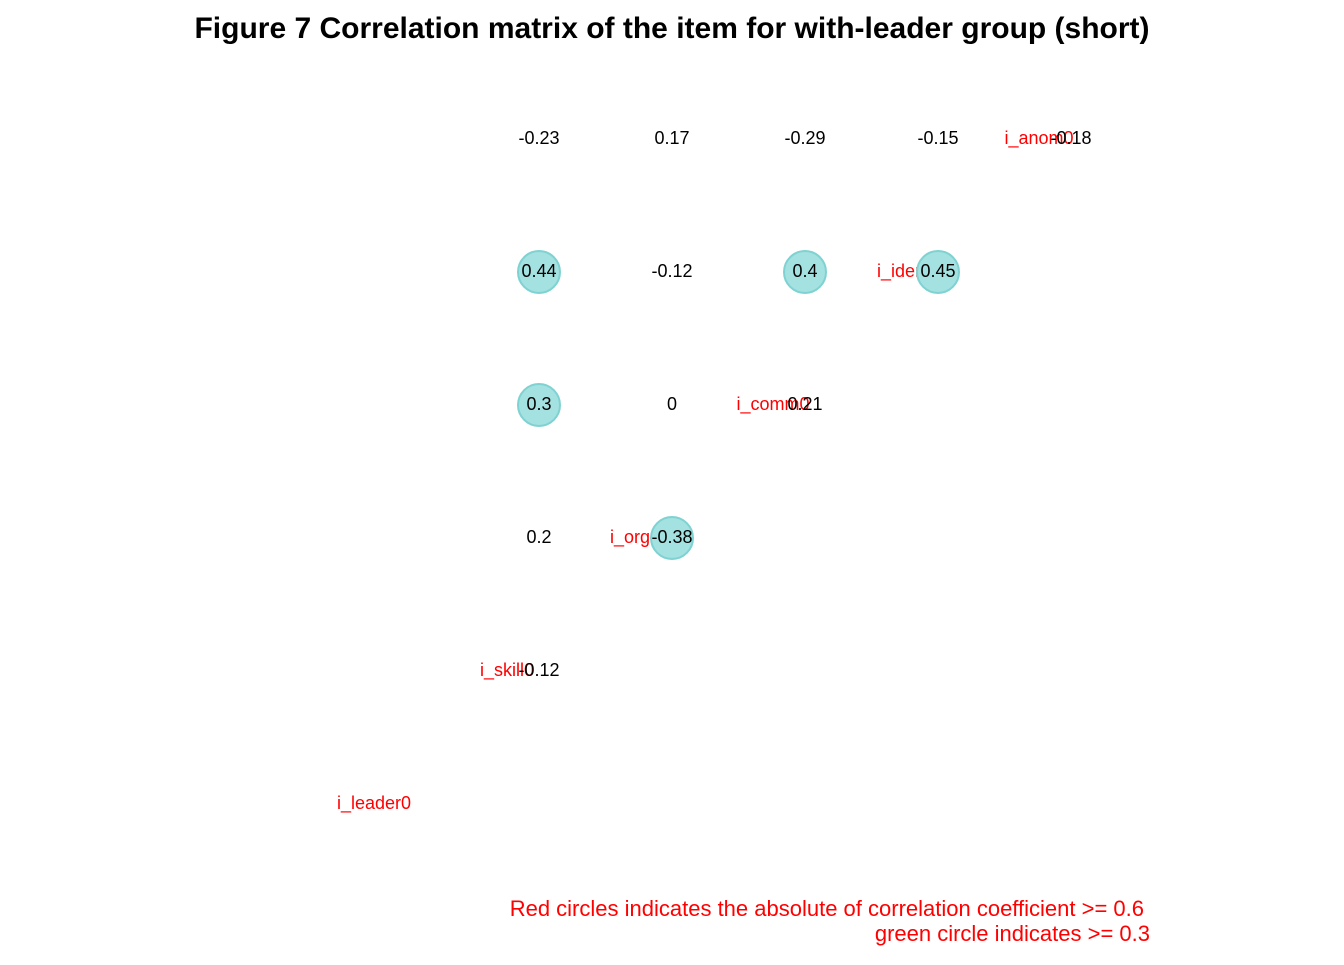  What do you see at coordinates (1038, 138) in the screenshot?
I see `variable-label-i-anom0: i_anom0` at bounding box center [1038, 138].